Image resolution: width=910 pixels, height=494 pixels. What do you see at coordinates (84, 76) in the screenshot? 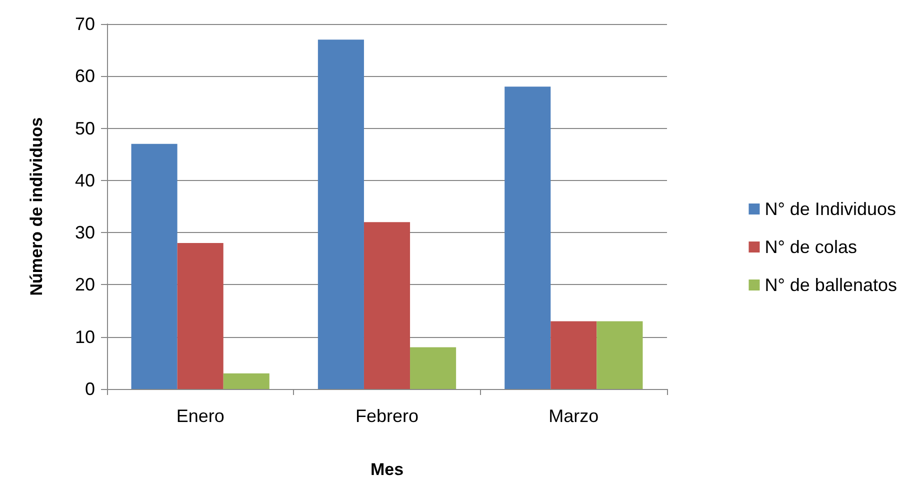
I see `y-tick-label: 60` at bounding box center [84, 76].